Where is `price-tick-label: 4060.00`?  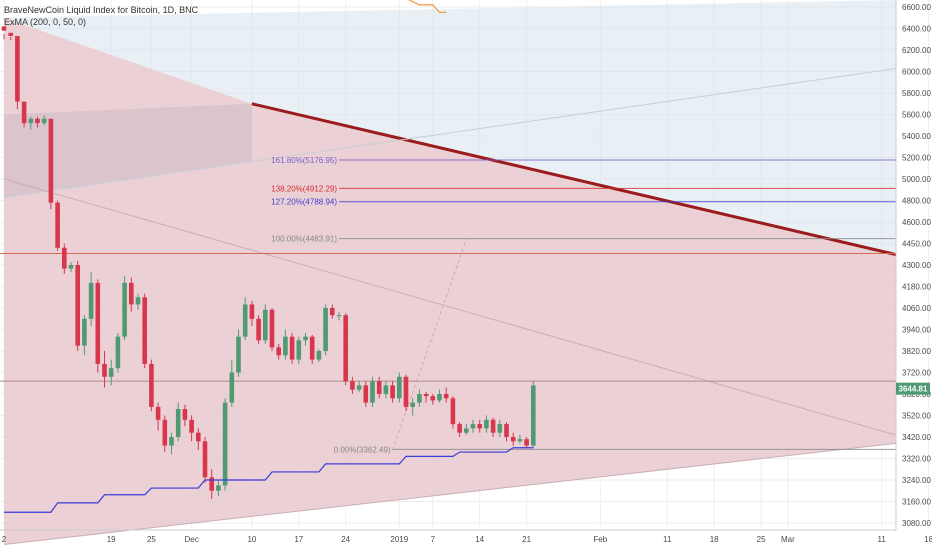
price-tick-label: 4060.00 is located at coordinates (916, 308).